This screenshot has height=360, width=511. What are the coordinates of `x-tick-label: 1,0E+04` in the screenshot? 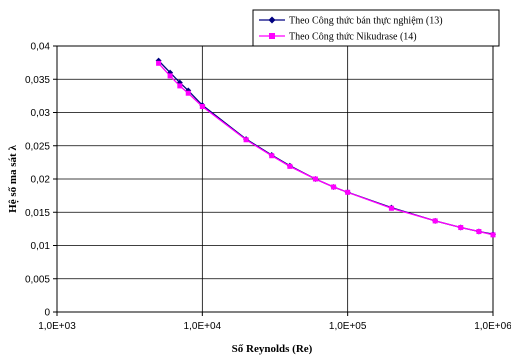 It's located at (203, 326).